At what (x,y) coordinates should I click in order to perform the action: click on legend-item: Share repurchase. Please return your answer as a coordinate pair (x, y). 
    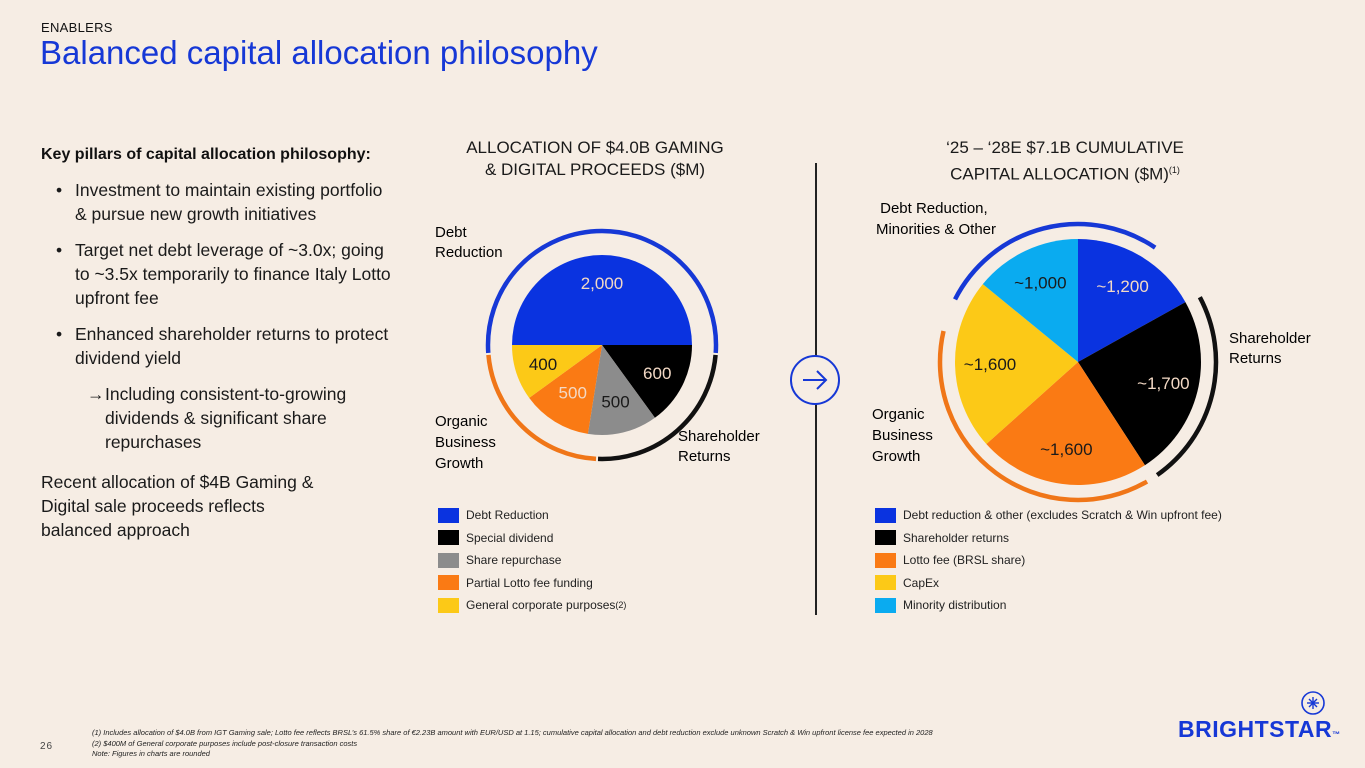
    Looking at the image, I should click on (532, 560).